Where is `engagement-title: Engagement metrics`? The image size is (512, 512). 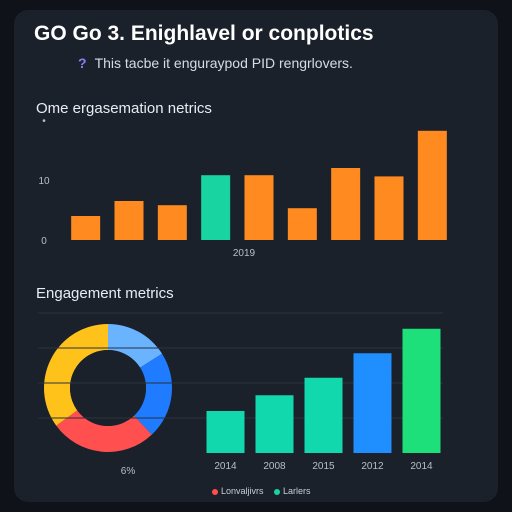
engagement-title: Engagement metrics is located at coordinates (105, 293).